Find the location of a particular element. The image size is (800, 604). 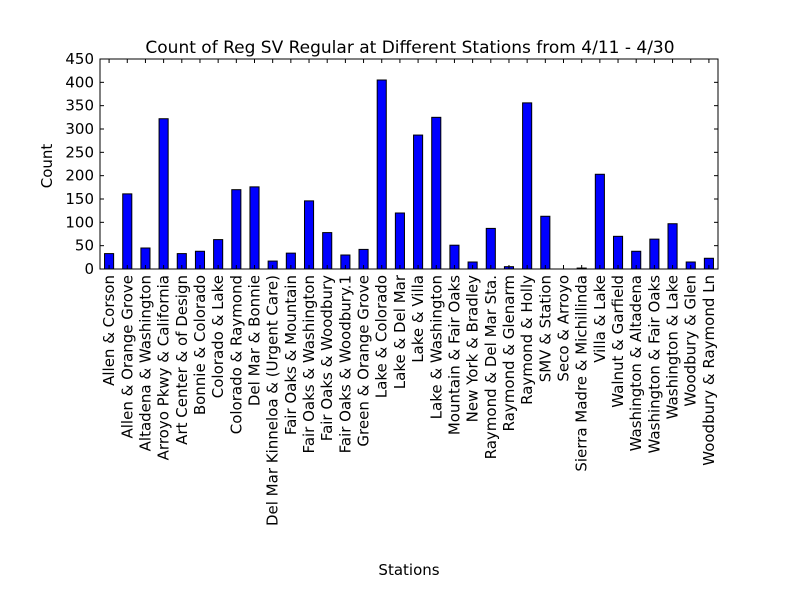

x-tick-label: Villa & Lake is located at coordinates (600, 319).